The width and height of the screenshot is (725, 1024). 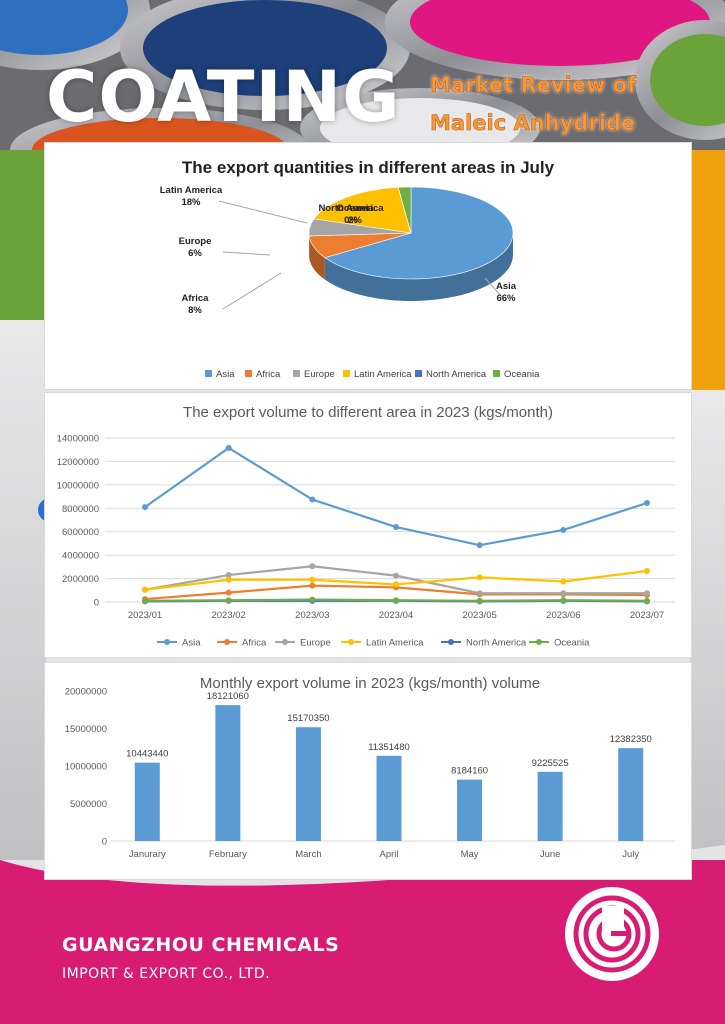 I want to click on line-ytick-label: 8000000, so click(x=80, y=509).